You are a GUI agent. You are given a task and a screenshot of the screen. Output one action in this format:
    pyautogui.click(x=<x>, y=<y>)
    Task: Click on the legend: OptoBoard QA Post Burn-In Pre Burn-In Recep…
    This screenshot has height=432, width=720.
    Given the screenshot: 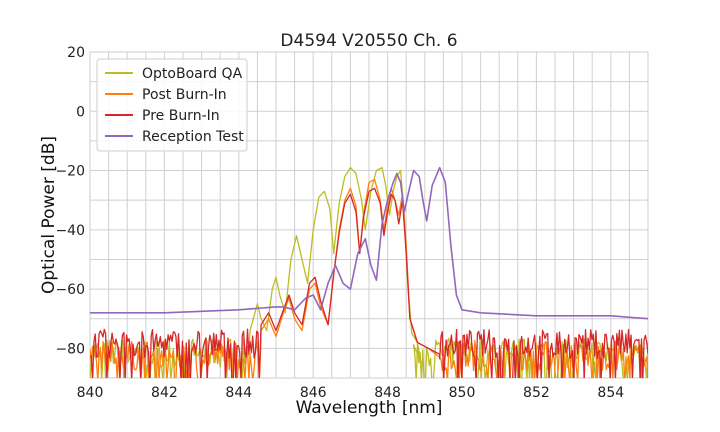 What is the action you would take?
    pyautogui.click(x=172, y=105)
    